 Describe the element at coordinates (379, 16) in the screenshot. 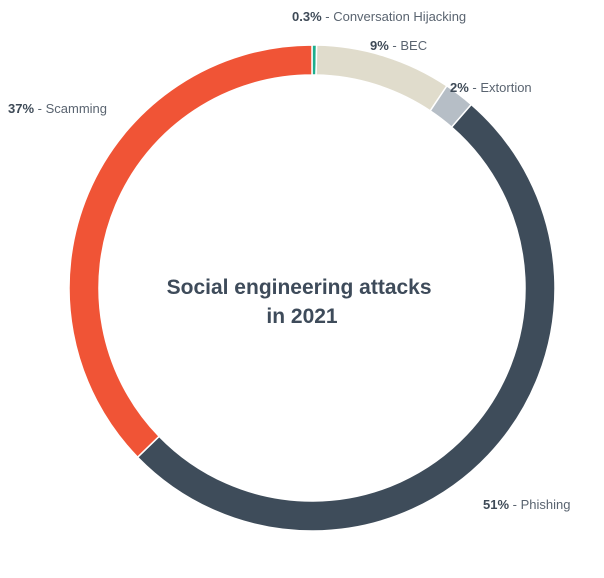

I see `label-conversation-hijacking: 0.3% - Conversation Hijacking` at that location.